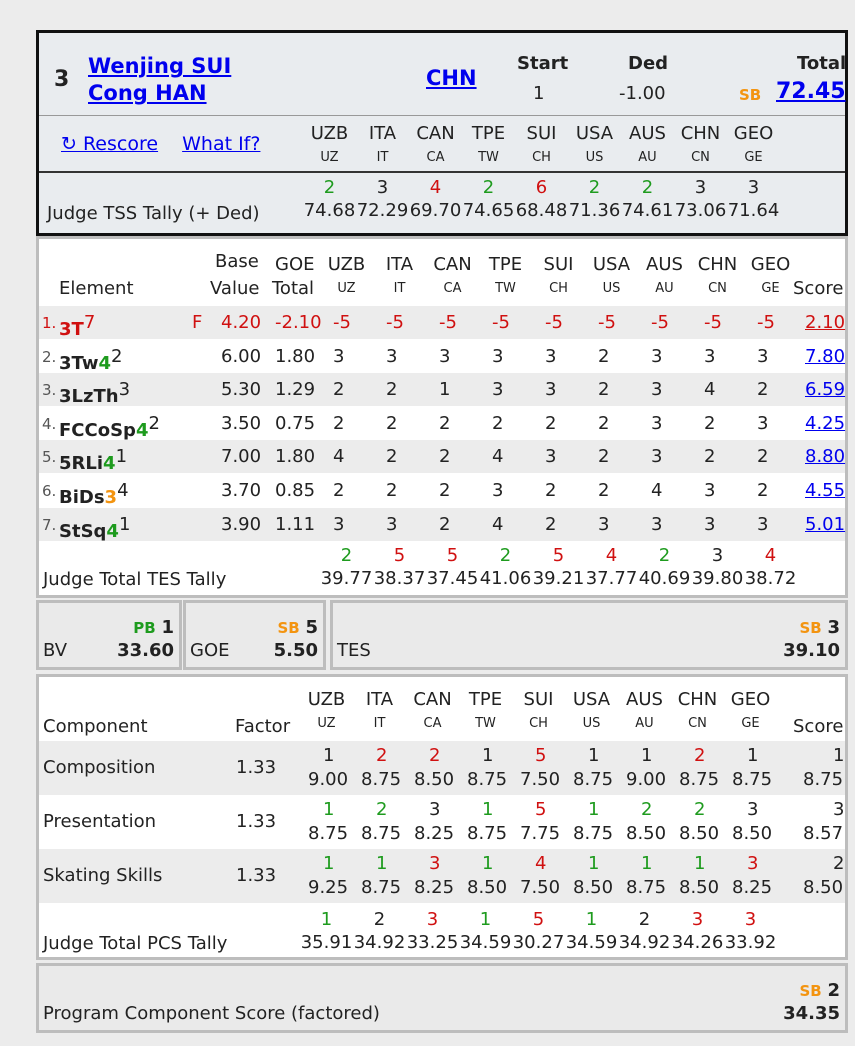 This screenshot has width=855, height=1046. Describe the element at coordinates (541, 199) in the screenshot. I see `judge-tally: 6 68.48` at that location.